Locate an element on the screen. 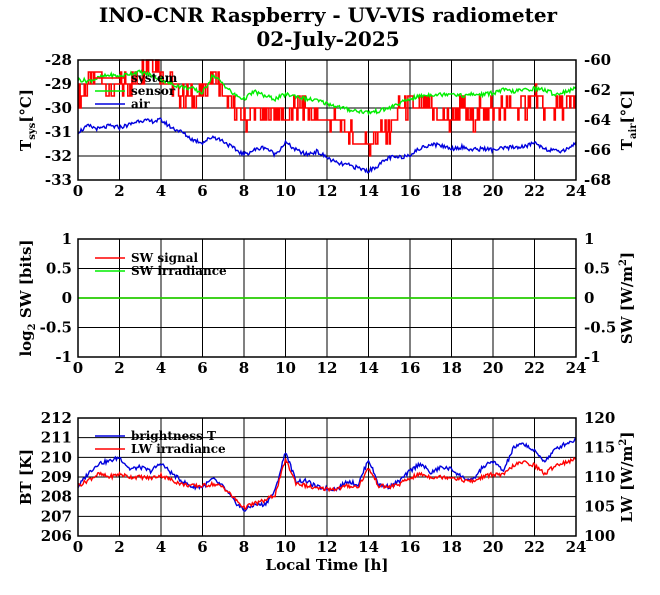  y-right-tick-label: 0.5 is located at coordinates (597, 269).